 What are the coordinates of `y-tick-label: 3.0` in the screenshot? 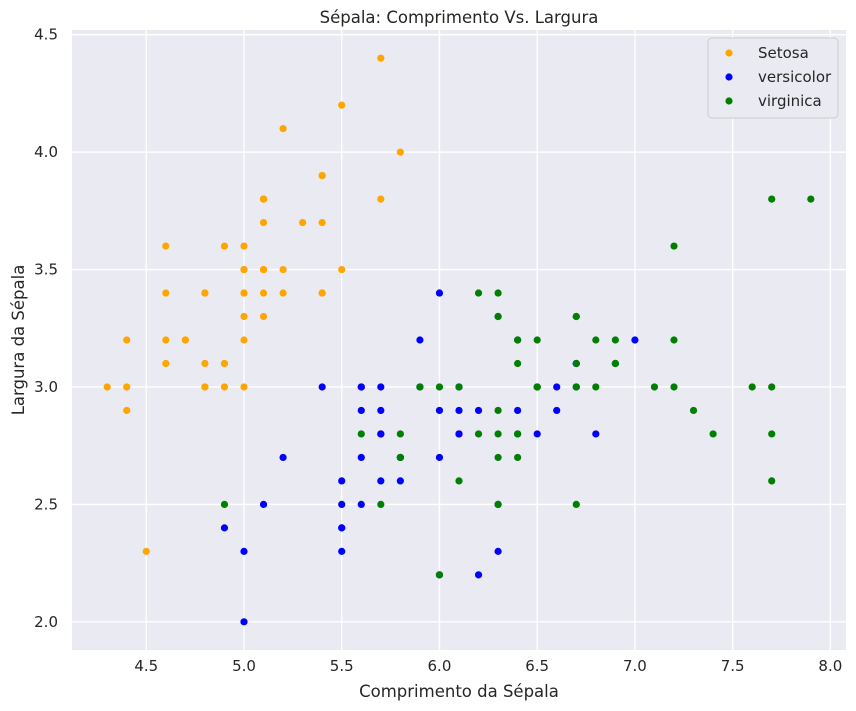 It's located at (46, 387).